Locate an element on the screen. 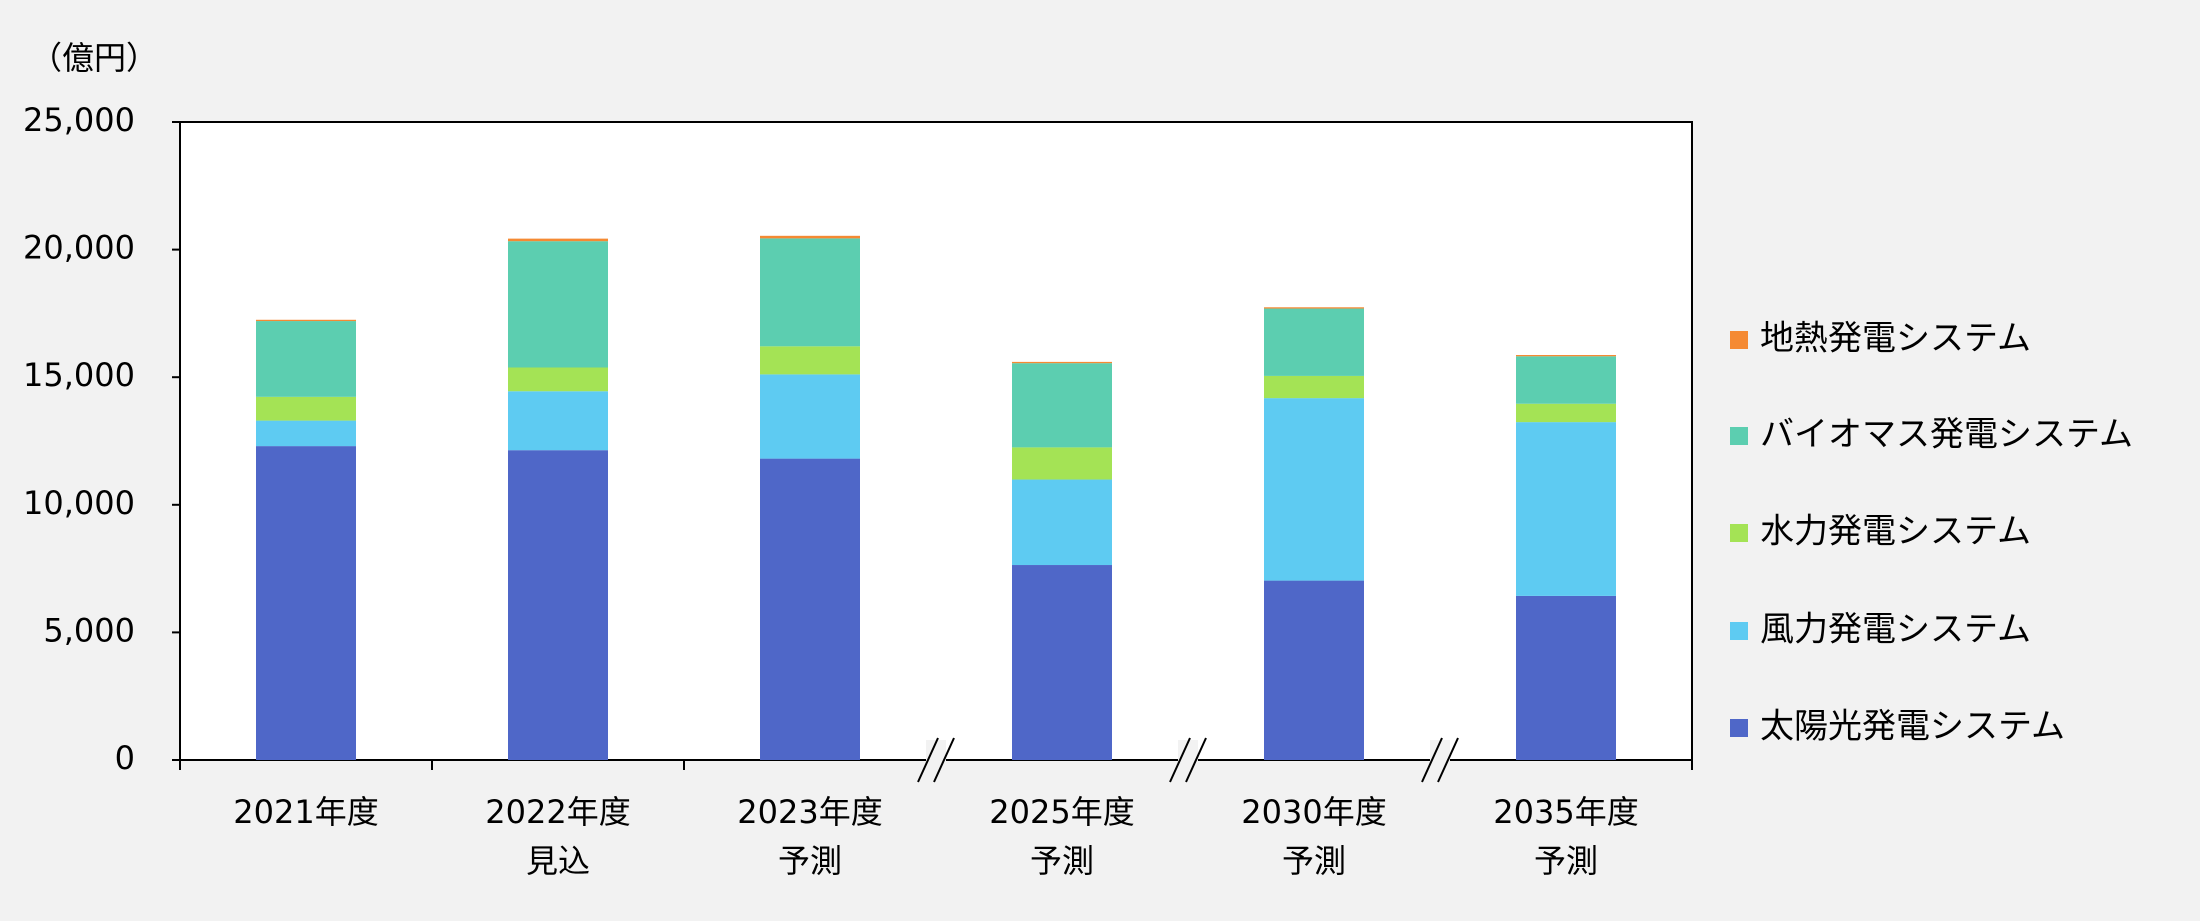  y-tick-label: 10,000 is located at coordinates (79, 503).